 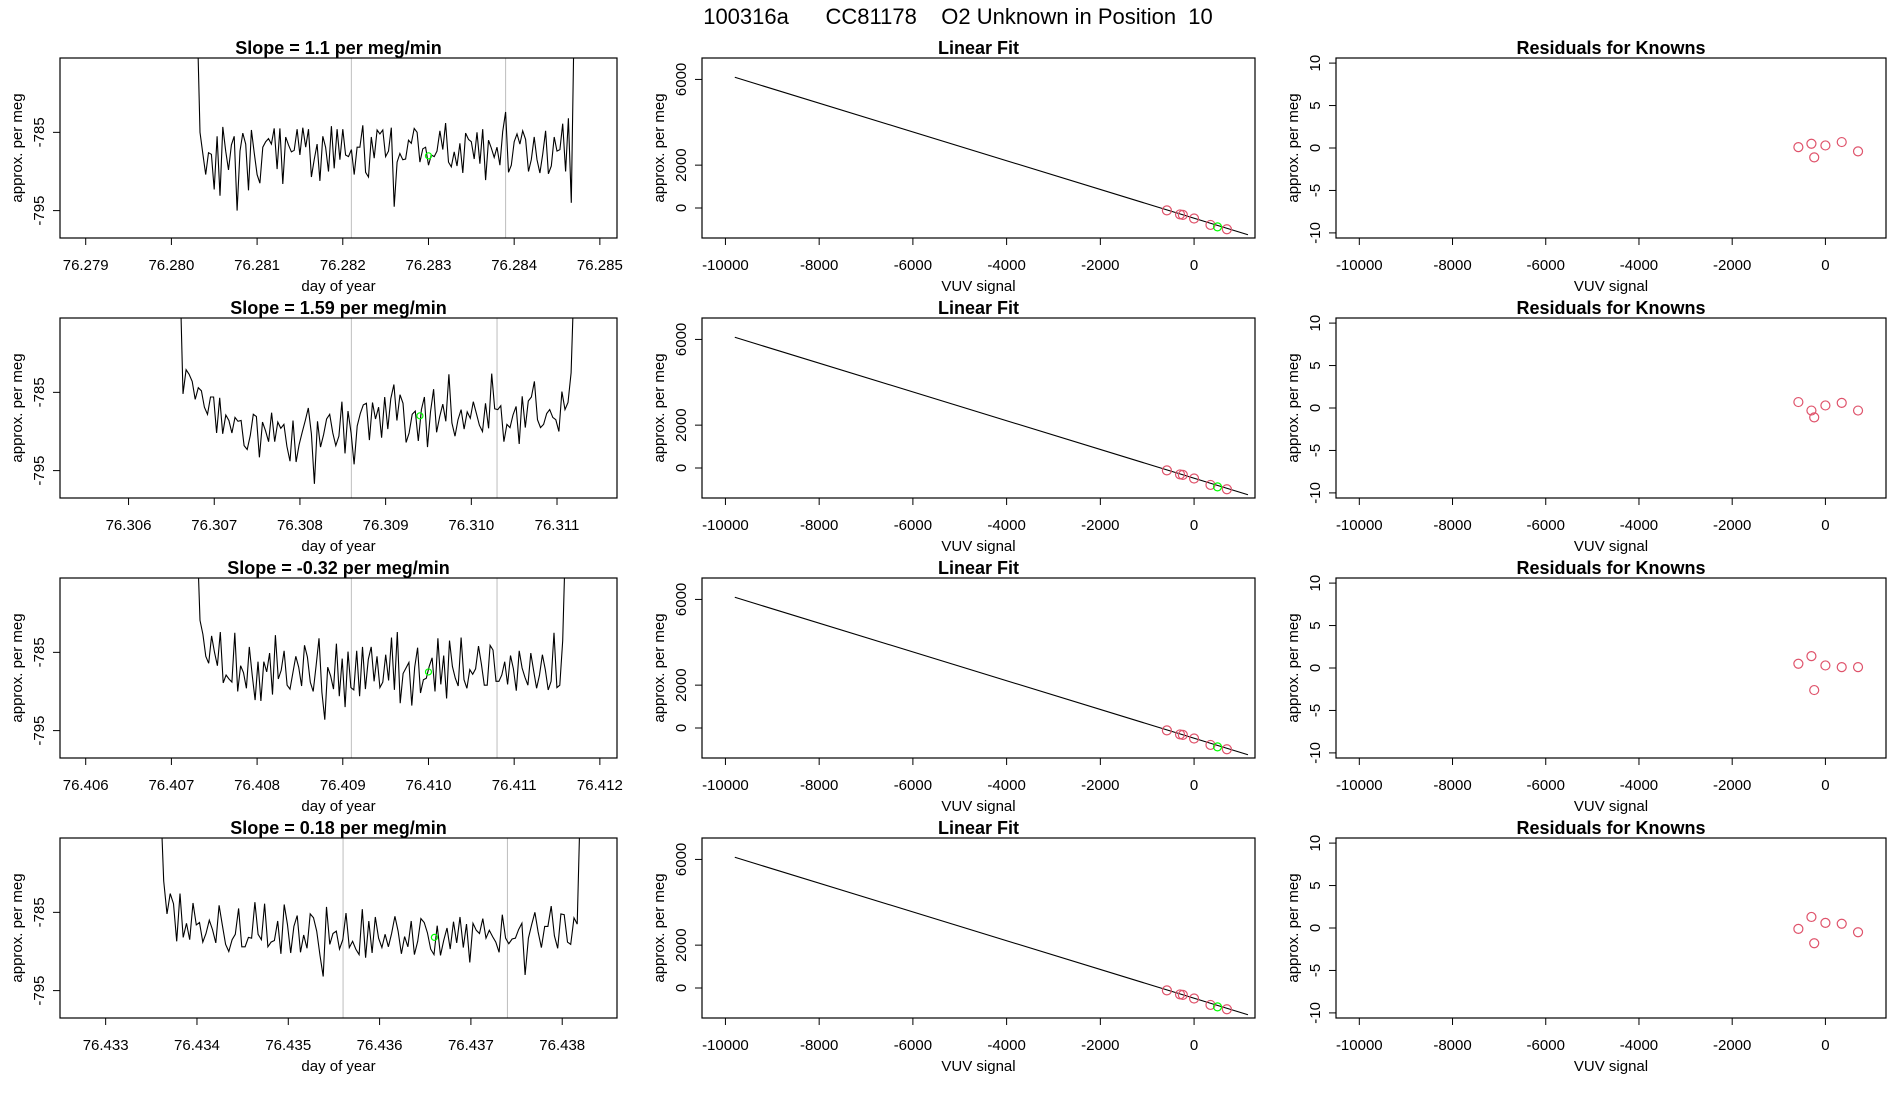 I want to click on x-axis: 76.306 76.307 76.308 76.309 76.310 76.311, so click(x=343, y=516).